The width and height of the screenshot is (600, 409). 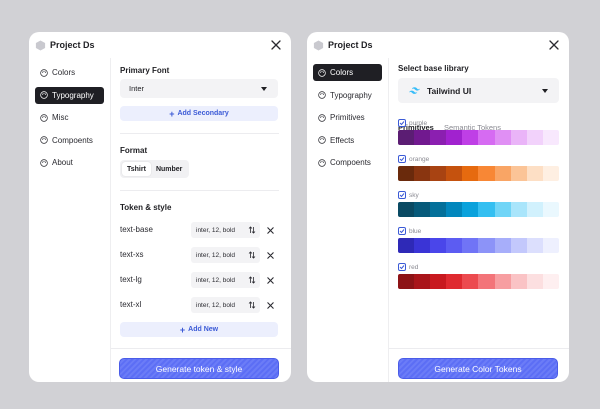 What do you see at coordinates (478, 90) in the screenshot?
I see `base-library-select: Tailwind UI` at bounding box center [478, 90].